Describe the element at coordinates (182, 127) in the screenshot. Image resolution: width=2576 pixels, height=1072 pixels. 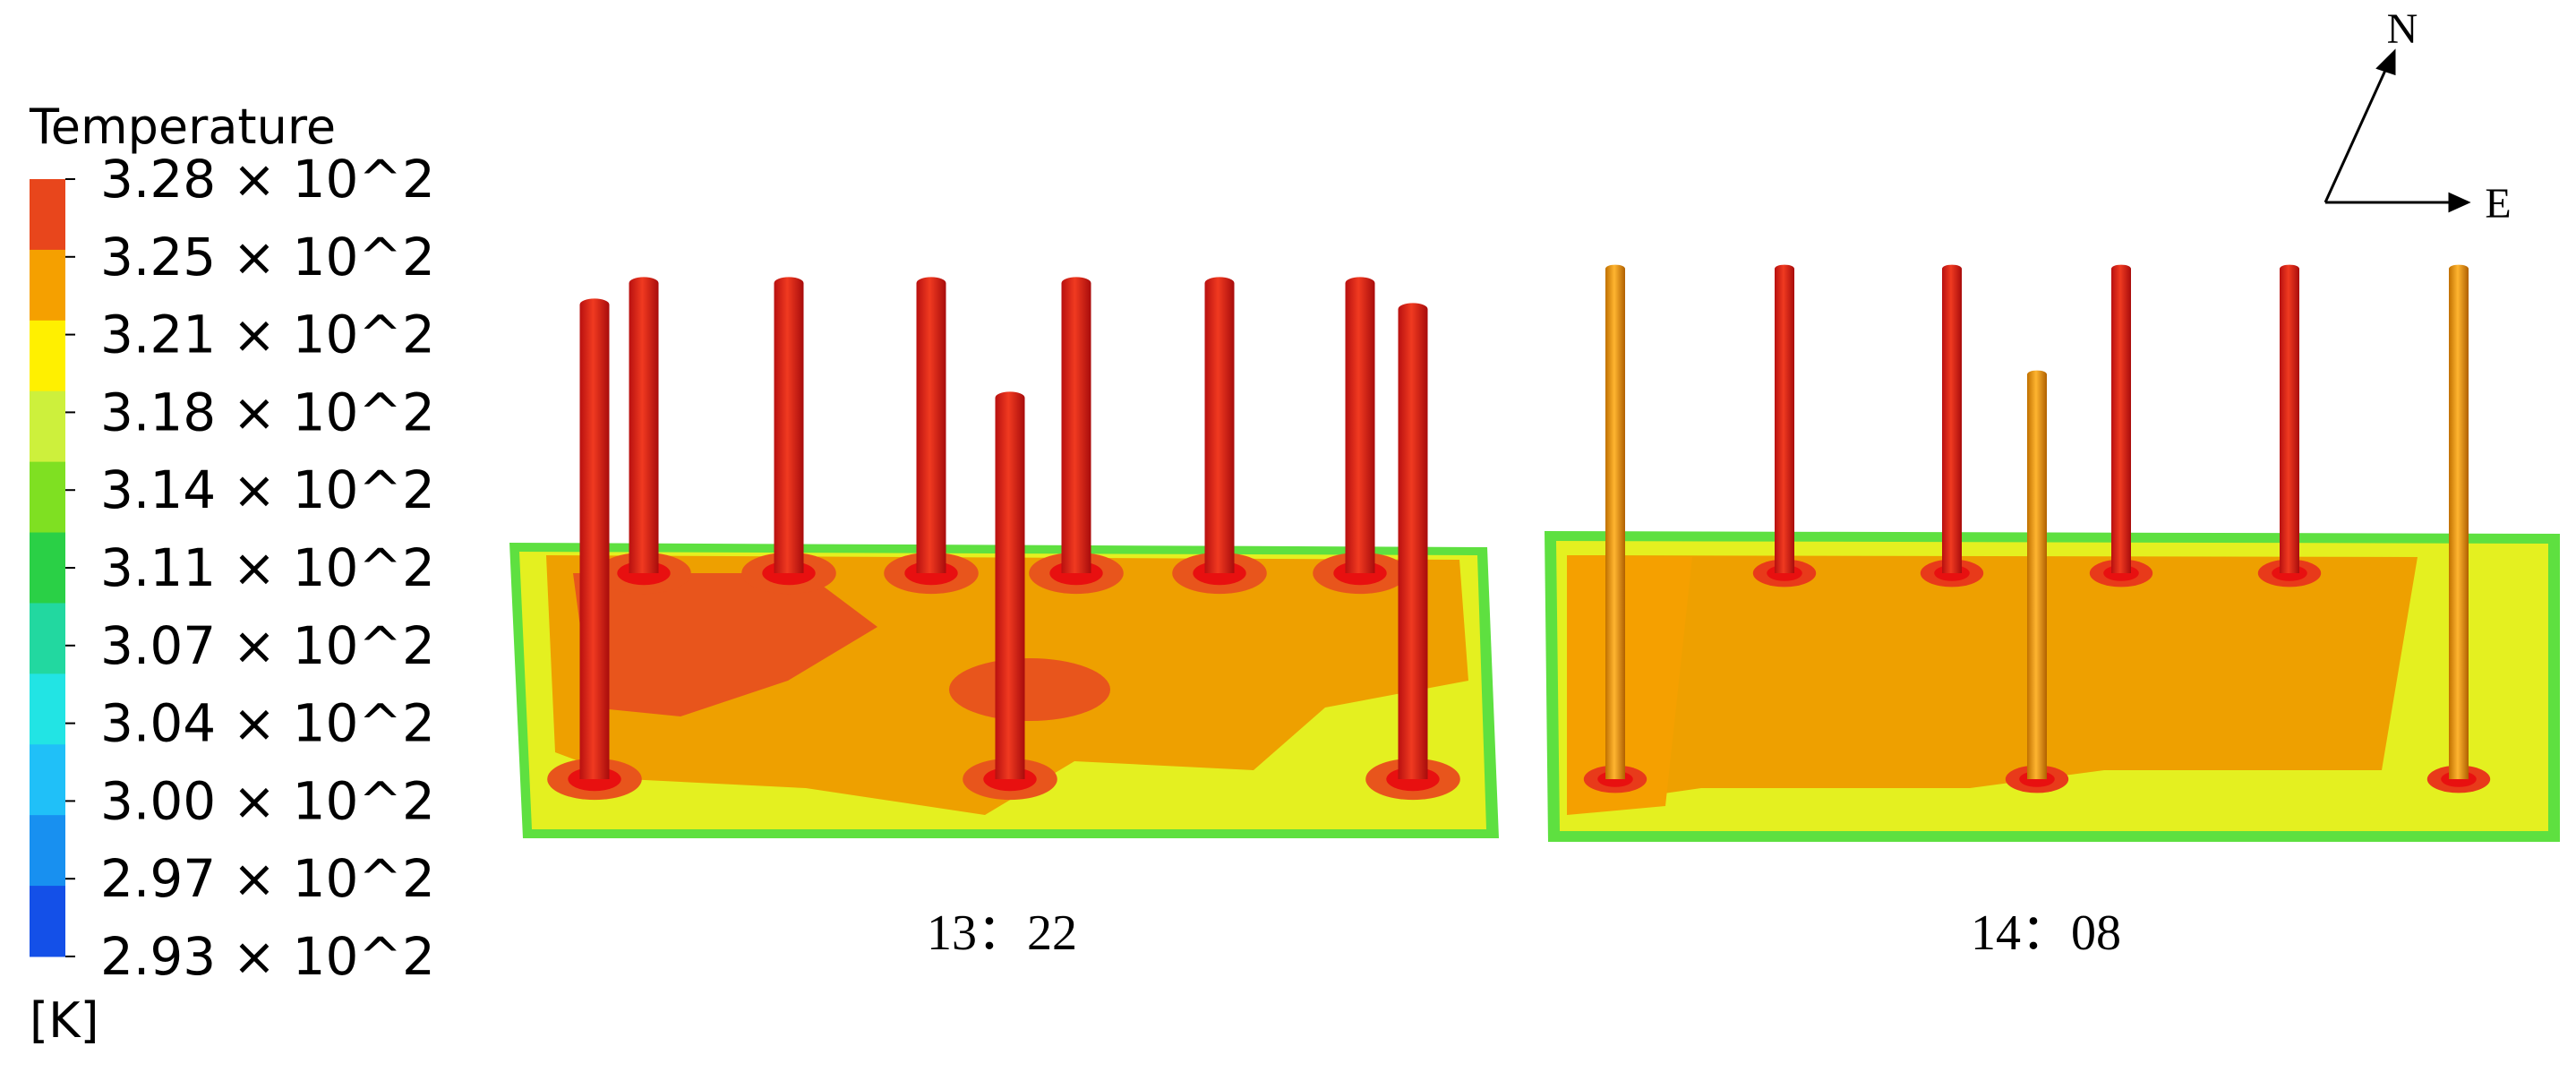
I see `legend-title: Temperature` at that location.